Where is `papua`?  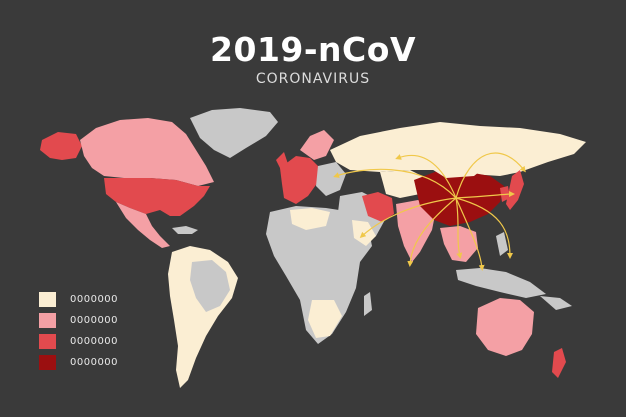 papua is located at coordinates (556, 303).